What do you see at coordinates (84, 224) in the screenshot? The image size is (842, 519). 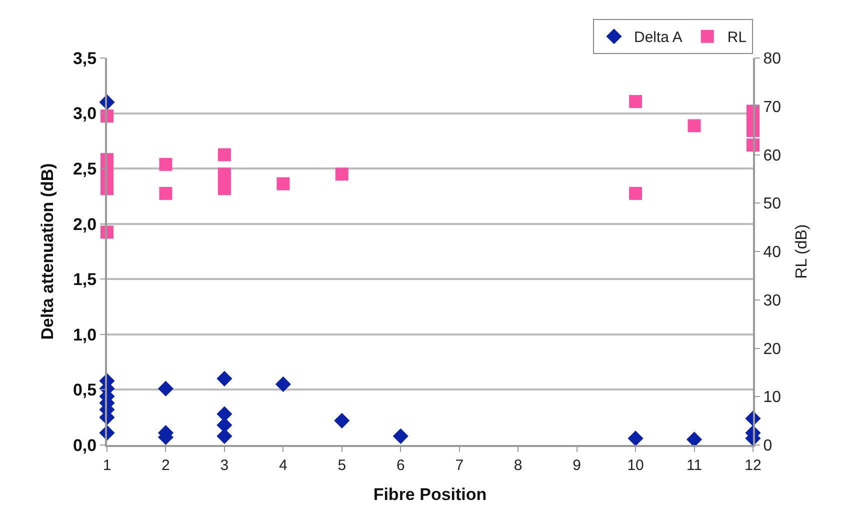 I see `y-tick-label: 2,0` at bounding box center [84, 224].